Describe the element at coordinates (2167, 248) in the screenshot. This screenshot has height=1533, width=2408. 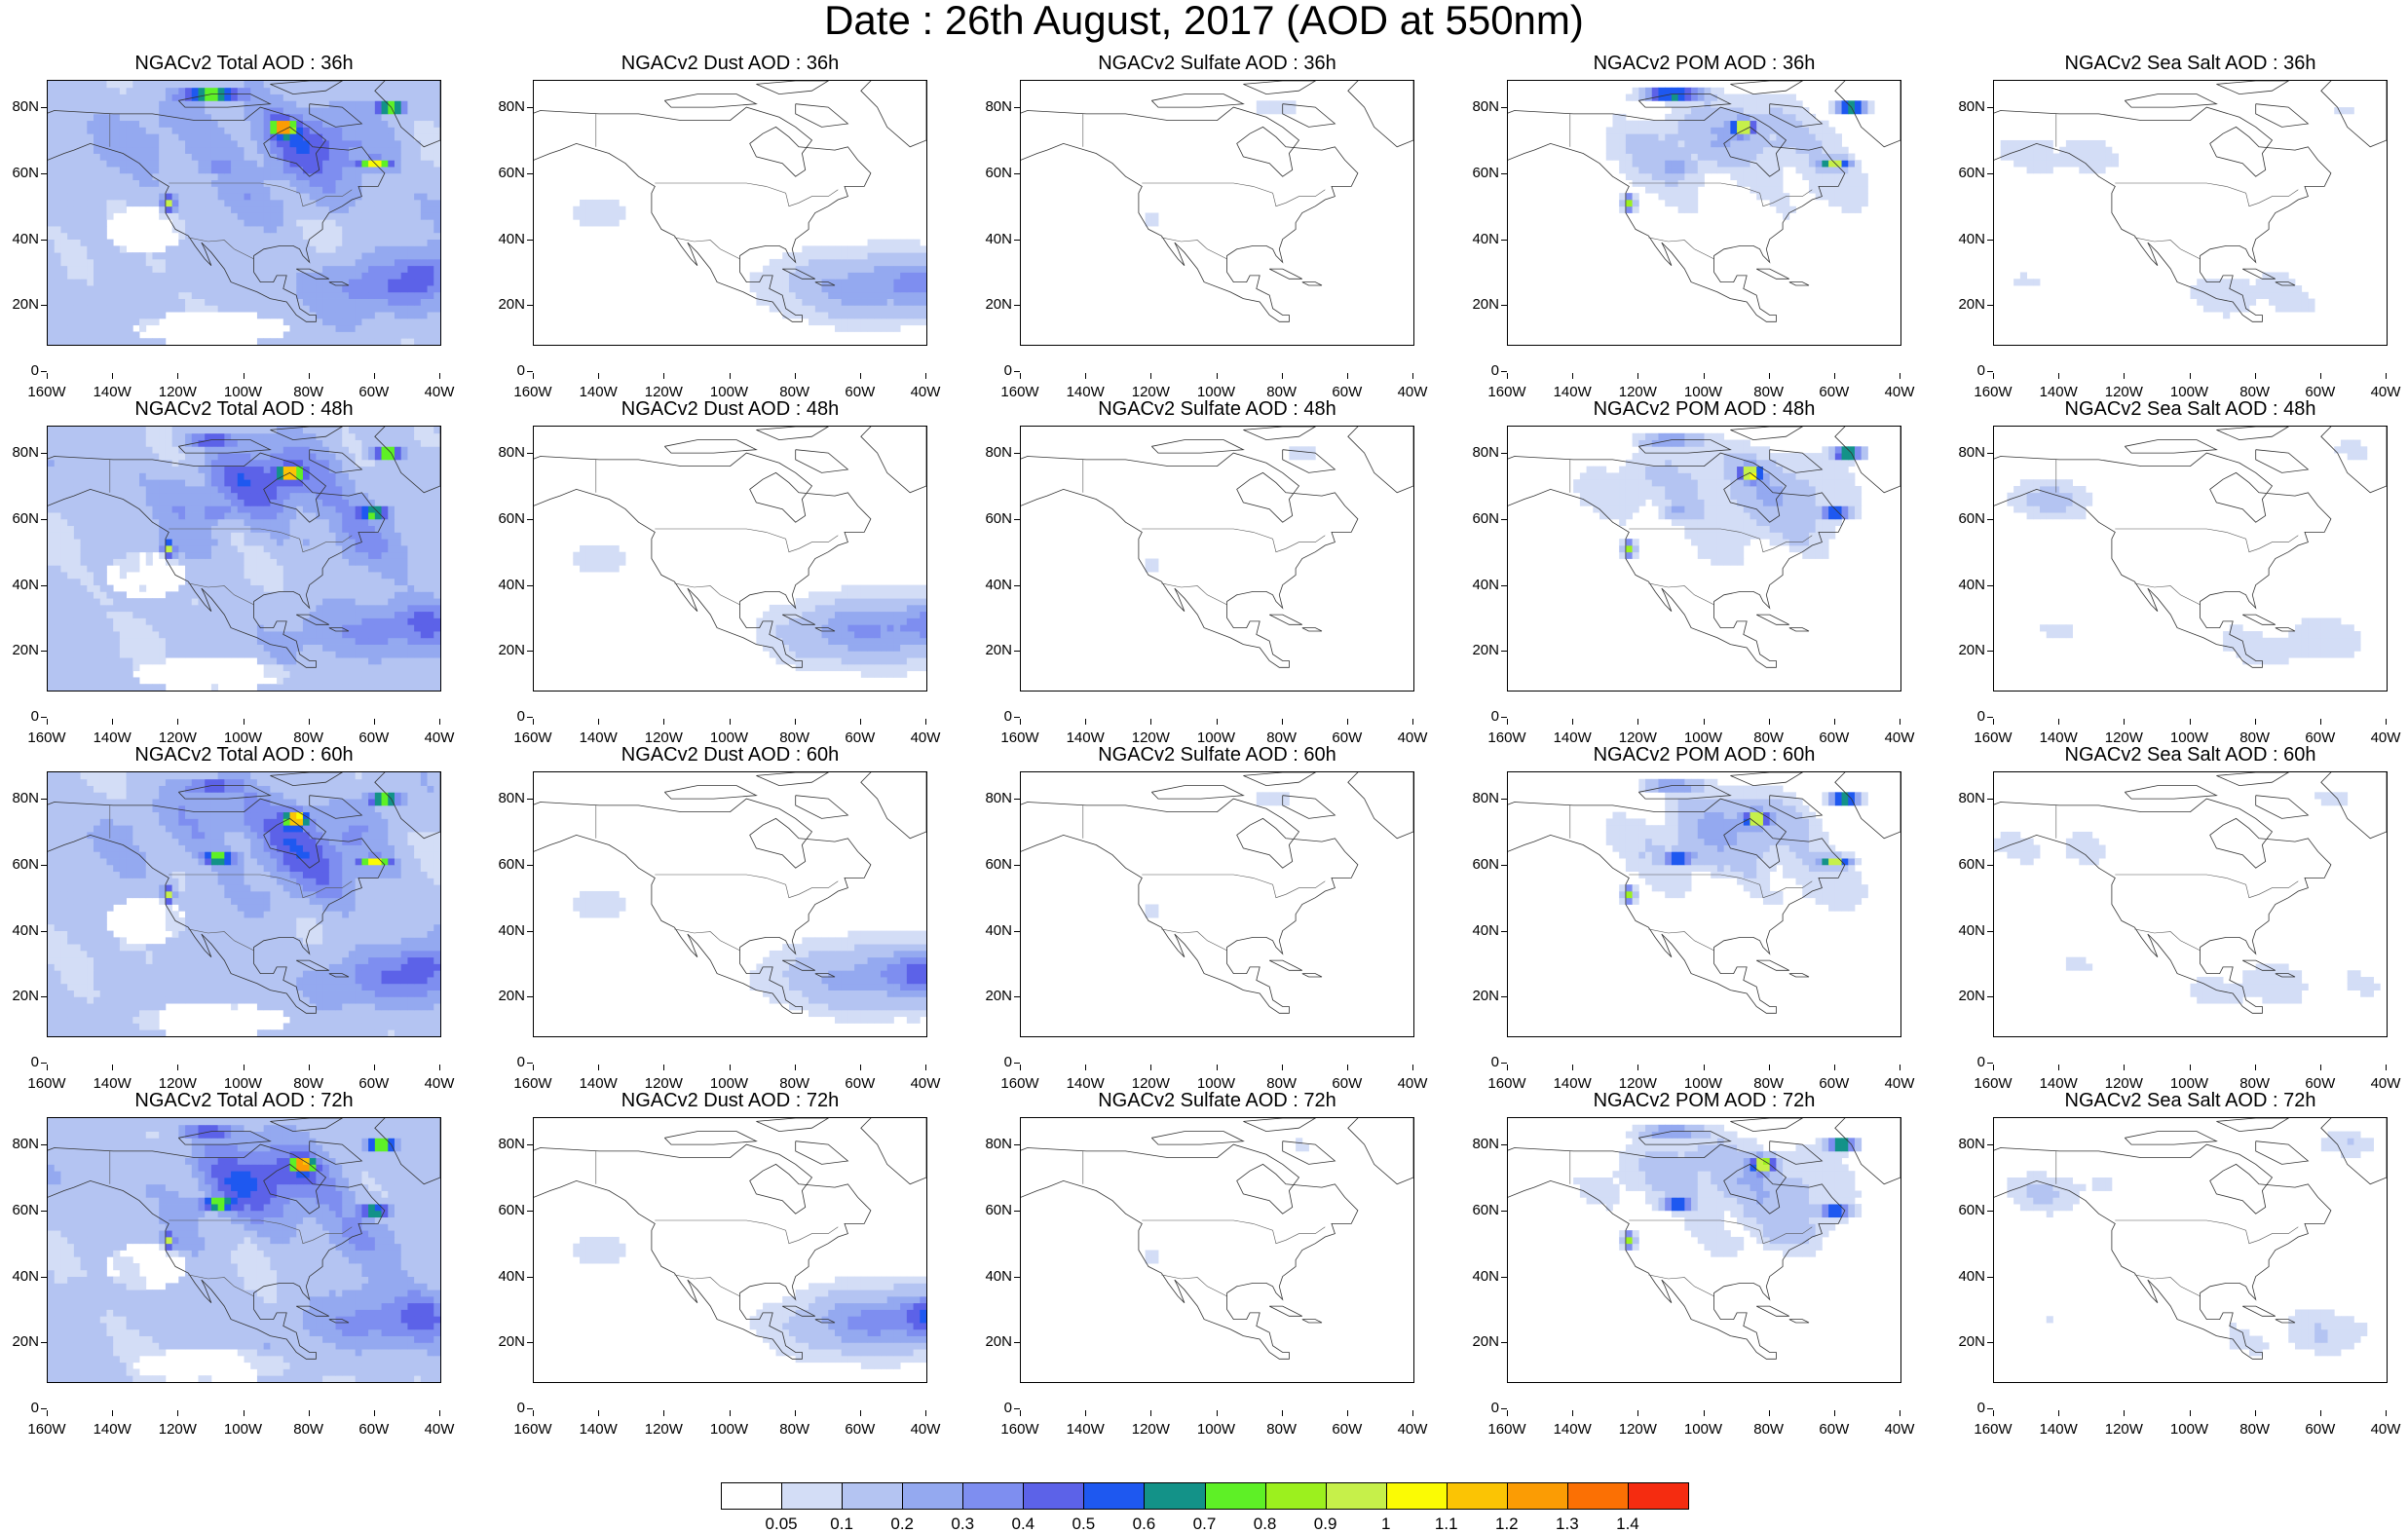
I see `national-border` at that location.